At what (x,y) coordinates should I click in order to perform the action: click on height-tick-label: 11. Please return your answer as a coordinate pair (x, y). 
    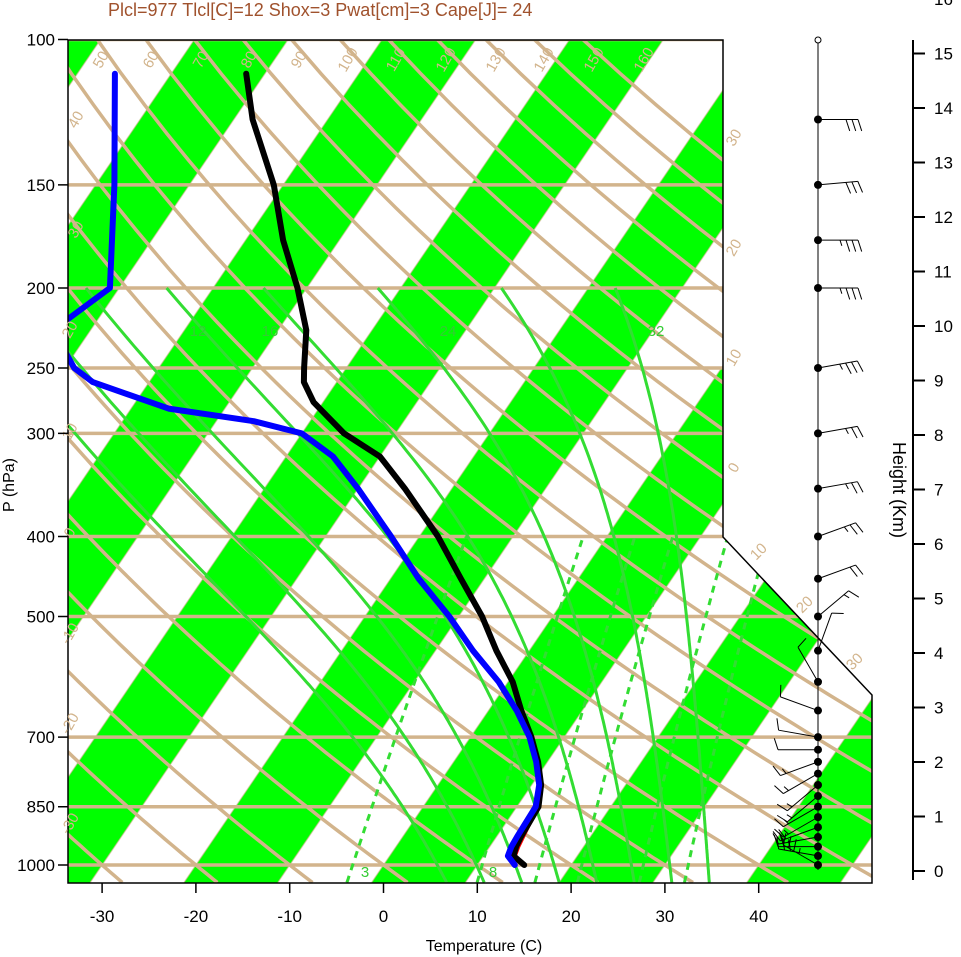
    Looking at the image, I should click on (943, 272).